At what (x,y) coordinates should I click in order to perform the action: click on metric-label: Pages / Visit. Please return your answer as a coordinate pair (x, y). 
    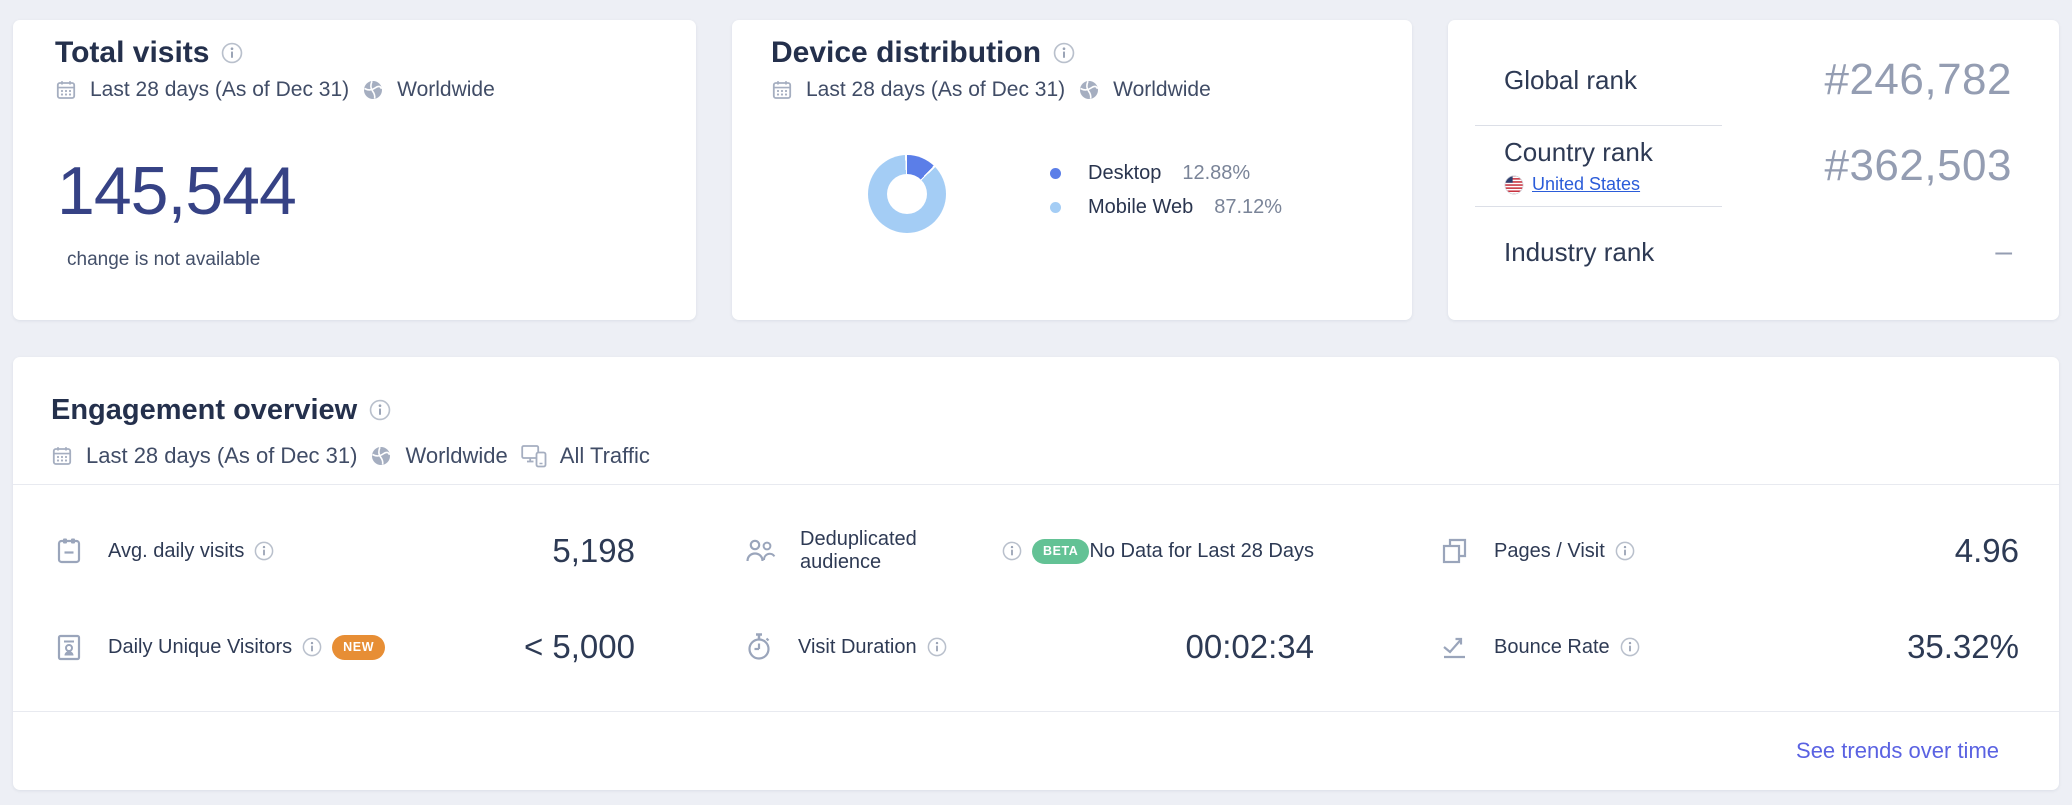
    Looking at the image, I should click on (1549, 550).